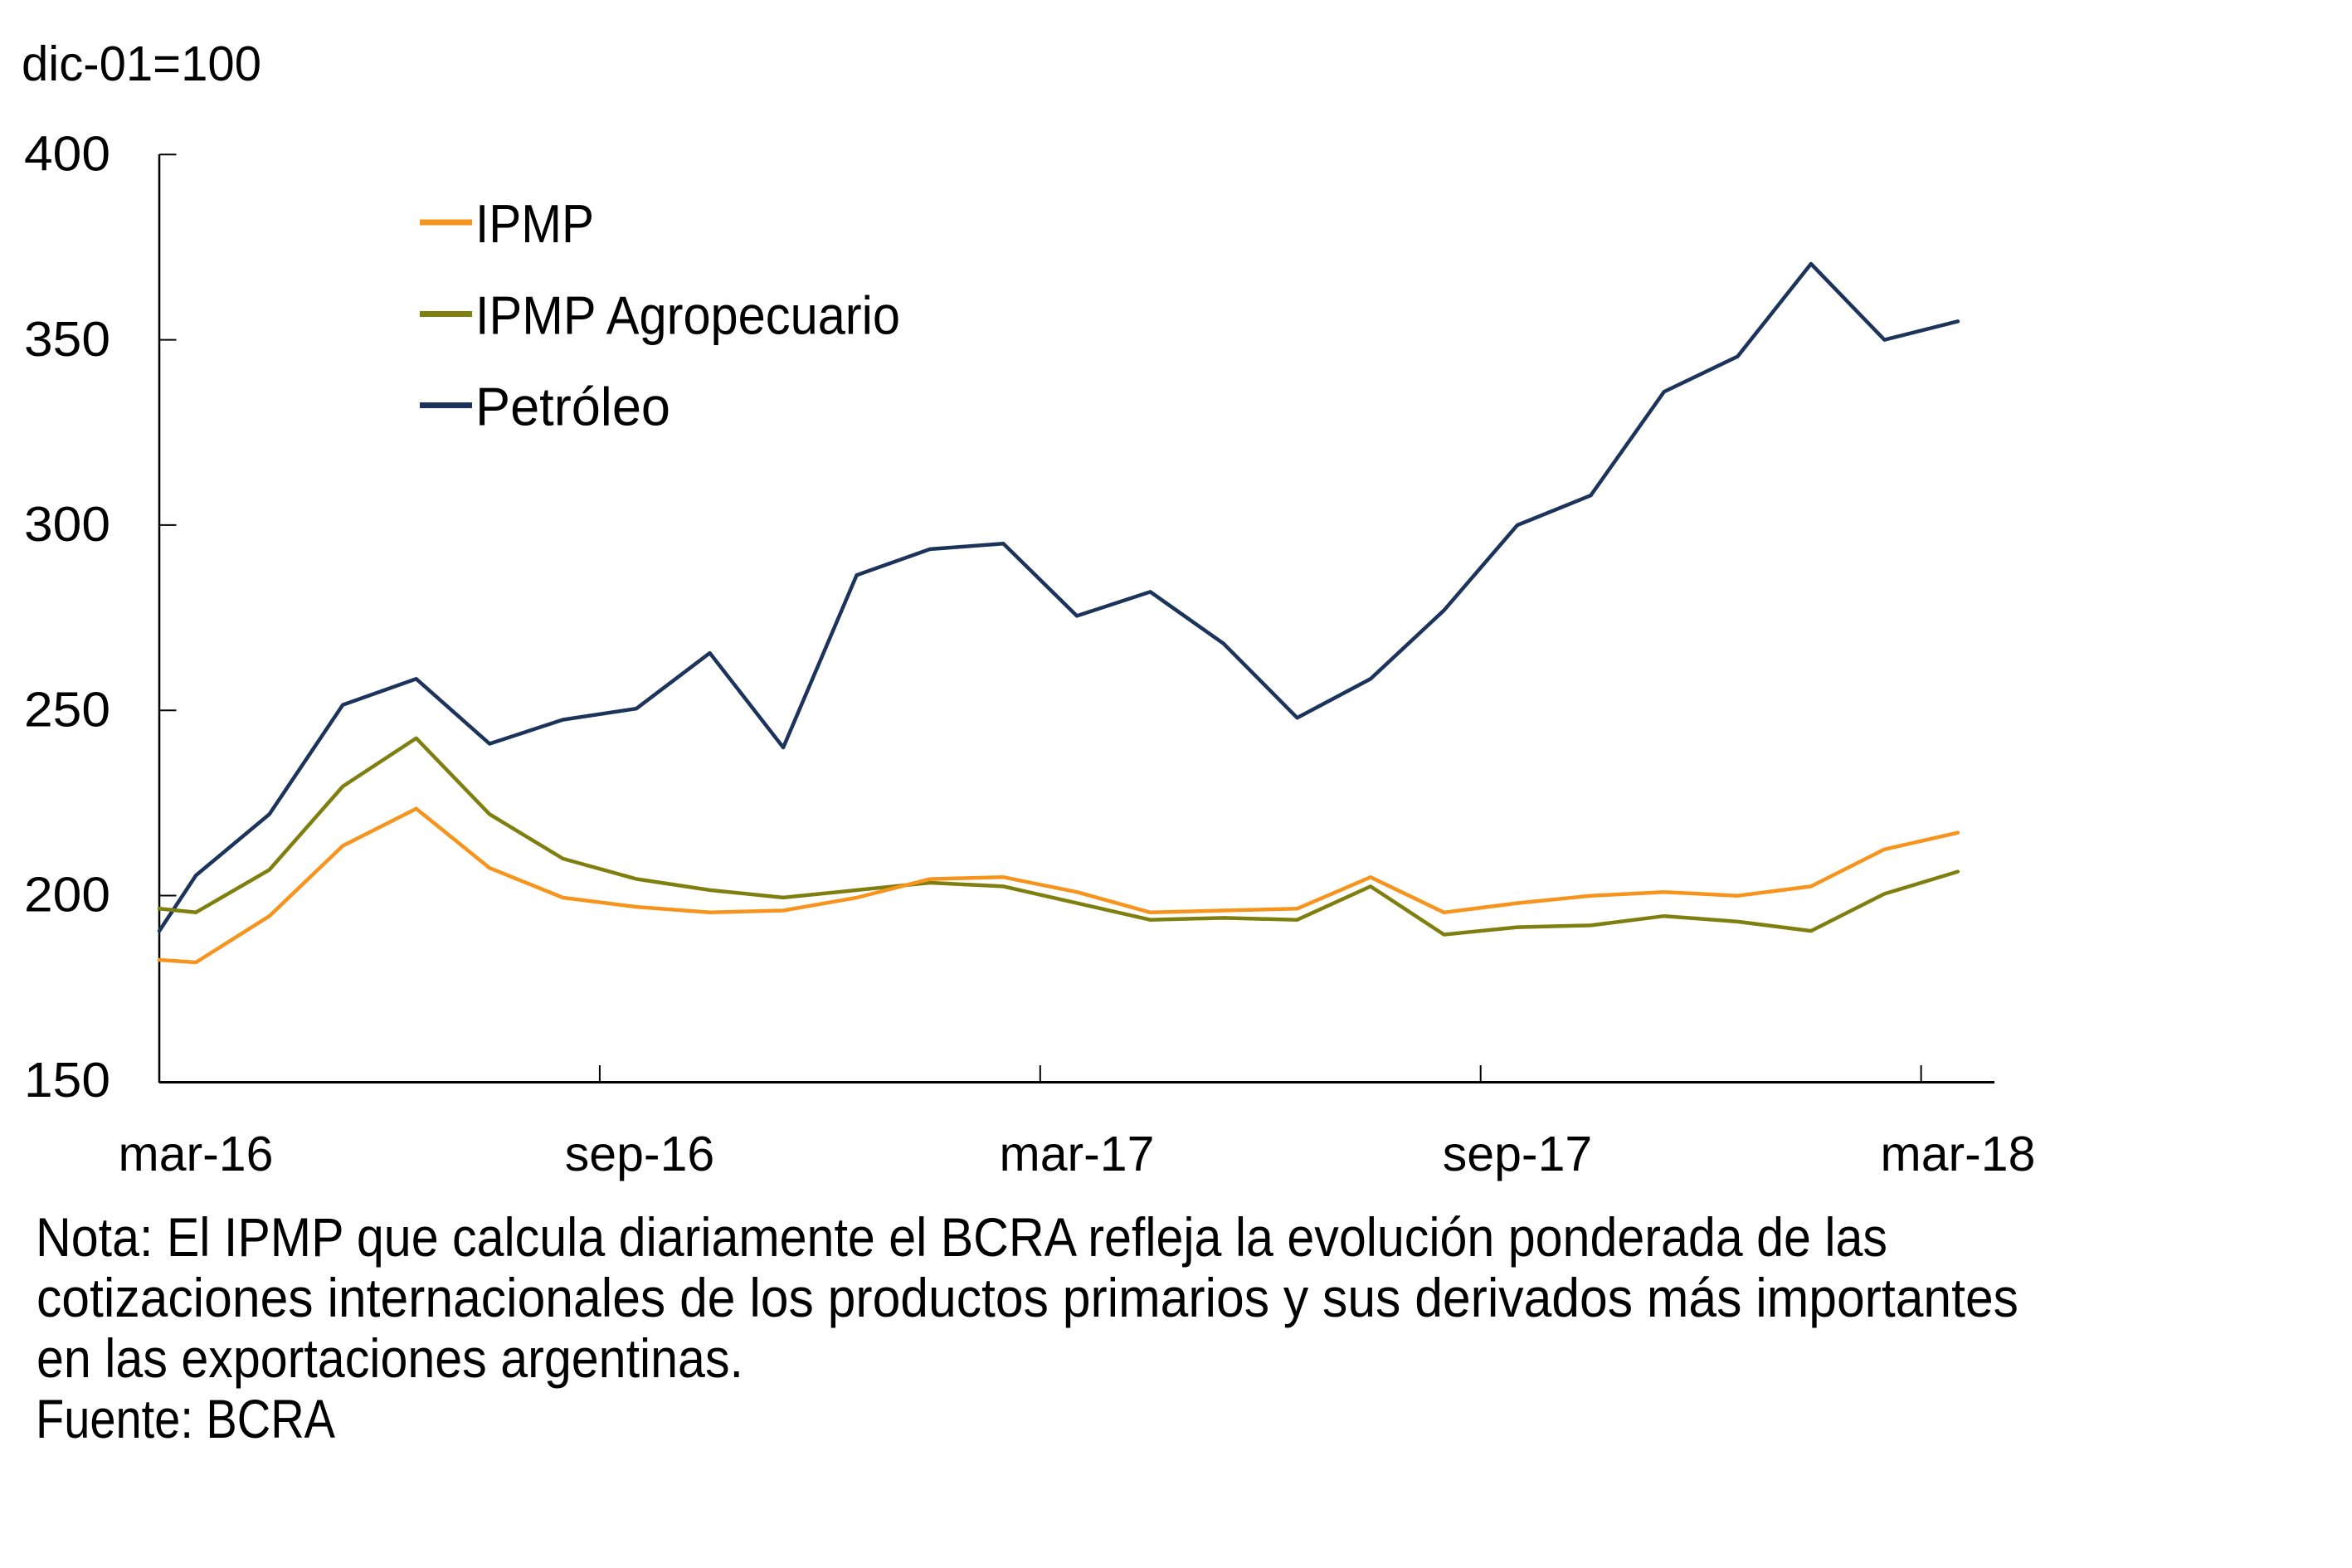  Describe the element at coordinates (1077, 1154) in the screenshot. I see `svg-text: mar-17` at that location.